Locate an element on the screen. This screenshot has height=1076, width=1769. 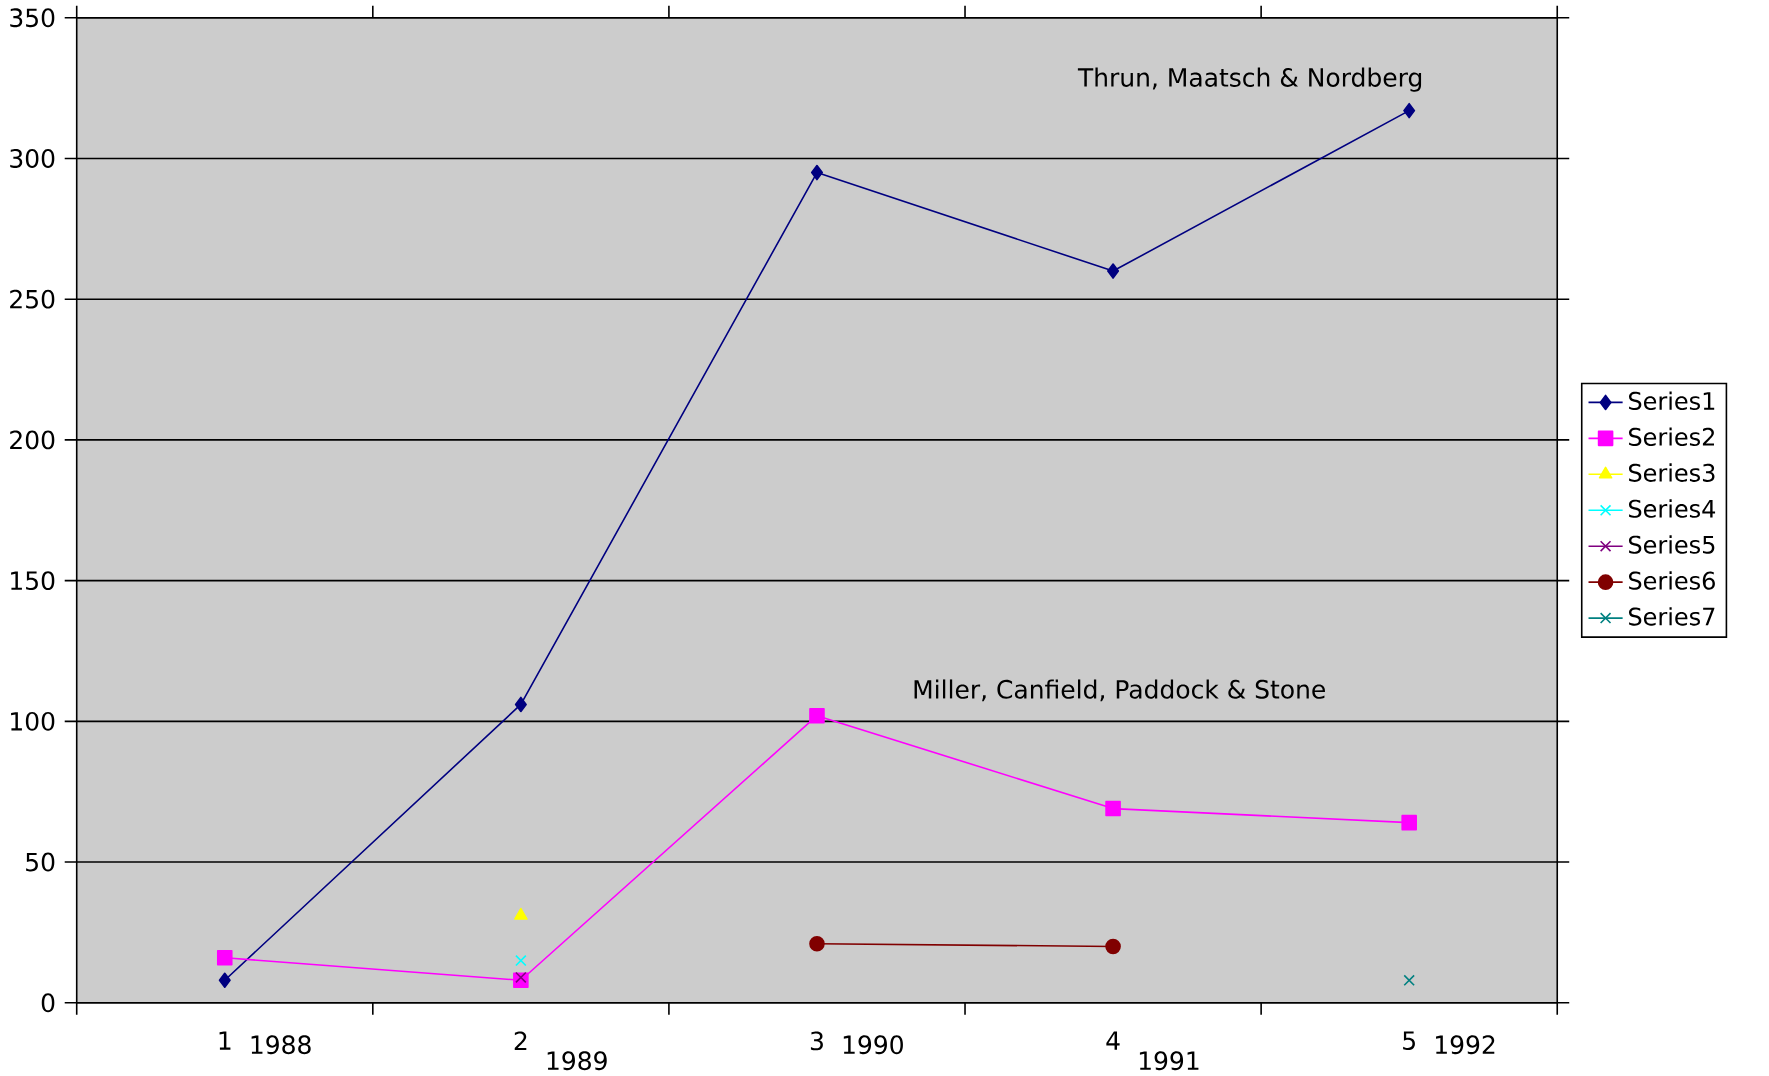
legend-label: Series1 is located at coordinates (1672, 401).